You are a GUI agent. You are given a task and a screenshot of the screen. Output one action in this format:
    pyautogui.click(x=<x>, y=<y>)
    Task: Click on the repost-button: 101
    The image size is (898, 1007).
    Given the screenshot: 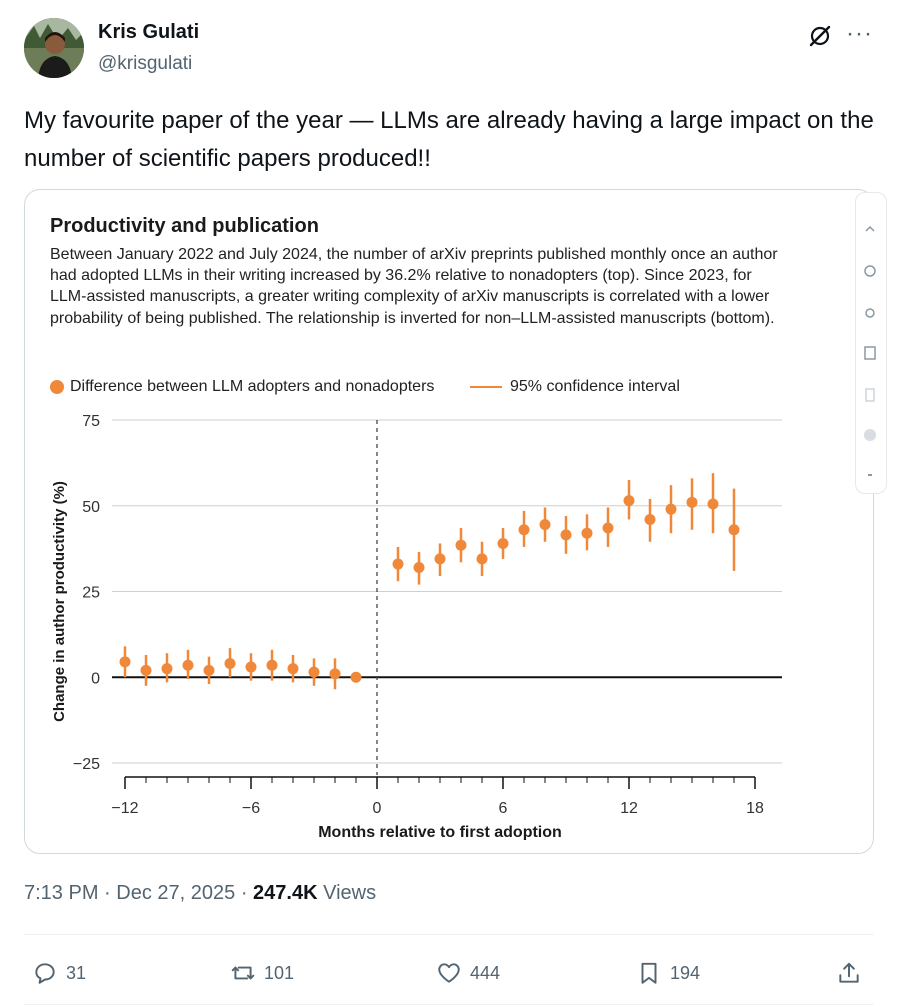 What is the action you would take?
    pyautogui.click(x=262, y=973)
    